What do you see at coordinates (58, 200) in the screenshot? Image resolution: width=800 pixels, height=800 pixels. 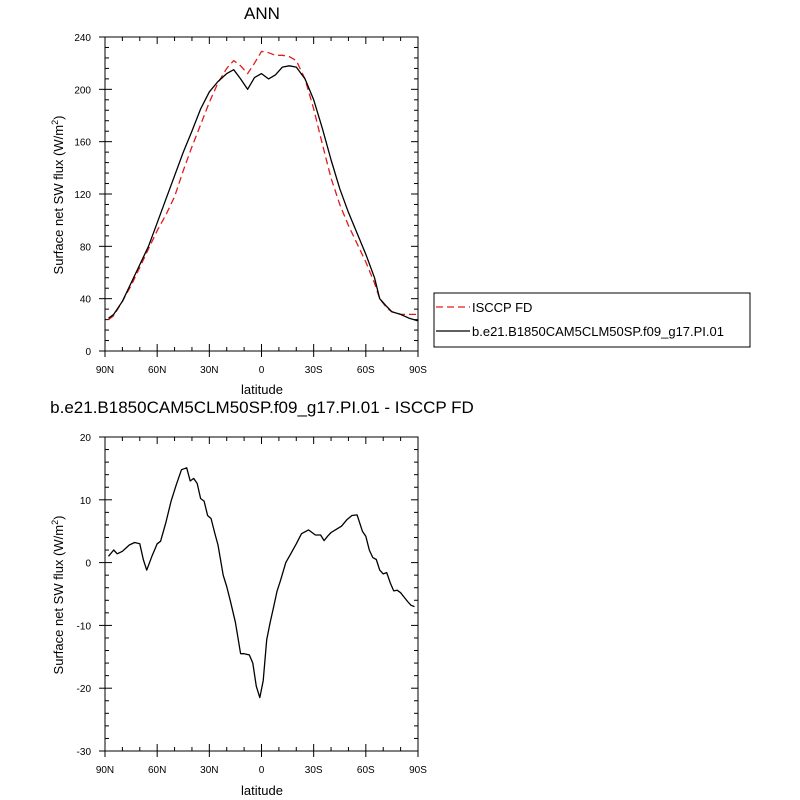 I see `top-y-axis-label-main: Surface net SW flux (W/m` at bounding box center [58, 200].